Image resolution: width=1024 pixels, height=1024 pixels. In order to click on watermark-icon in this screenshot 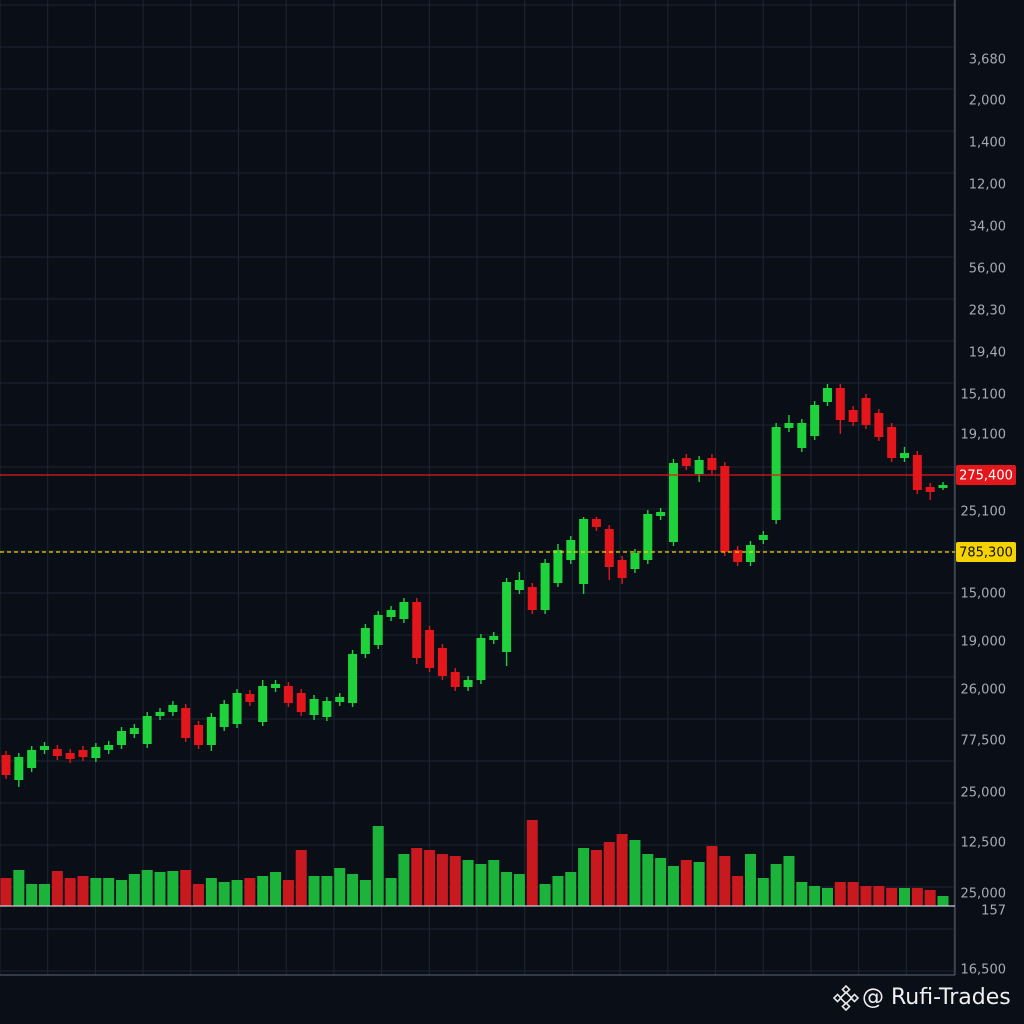, I will do `click(846, 998)`.